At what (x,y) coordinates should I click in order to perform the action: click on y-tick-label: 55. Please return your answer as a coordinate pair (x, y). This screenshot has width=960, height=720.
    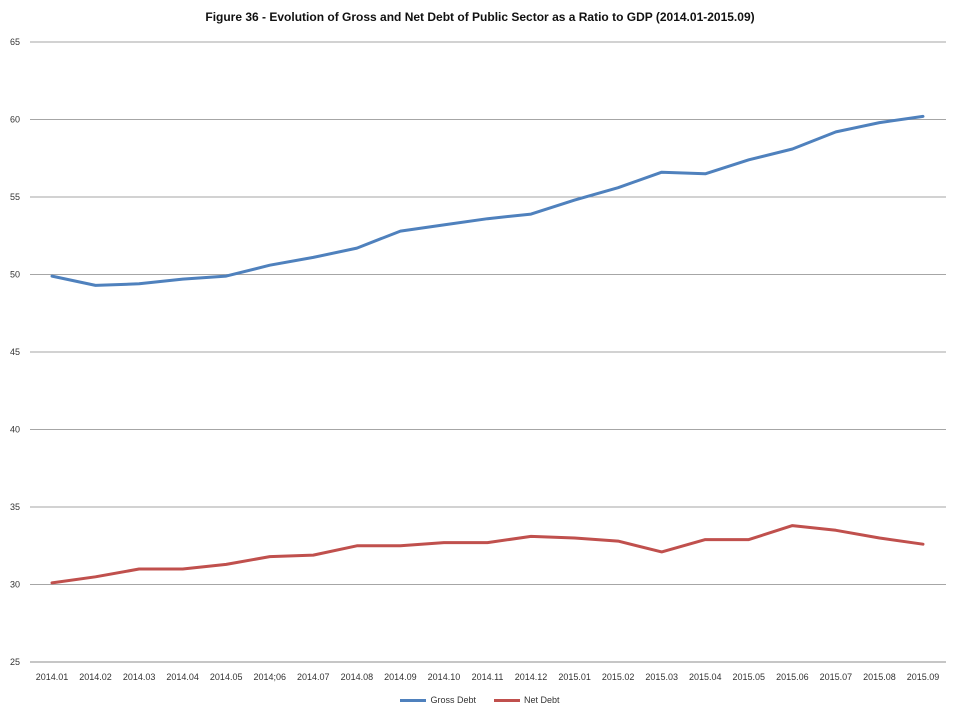
    Looking at the image, I should click on (15, 197).